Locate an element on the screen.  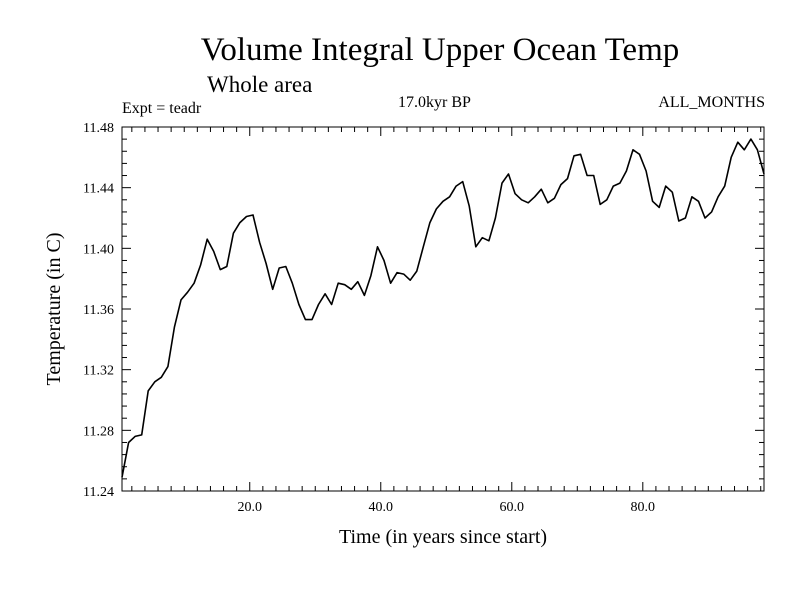
x-tick-label: 40.0 is located at coordinates (381, 507).